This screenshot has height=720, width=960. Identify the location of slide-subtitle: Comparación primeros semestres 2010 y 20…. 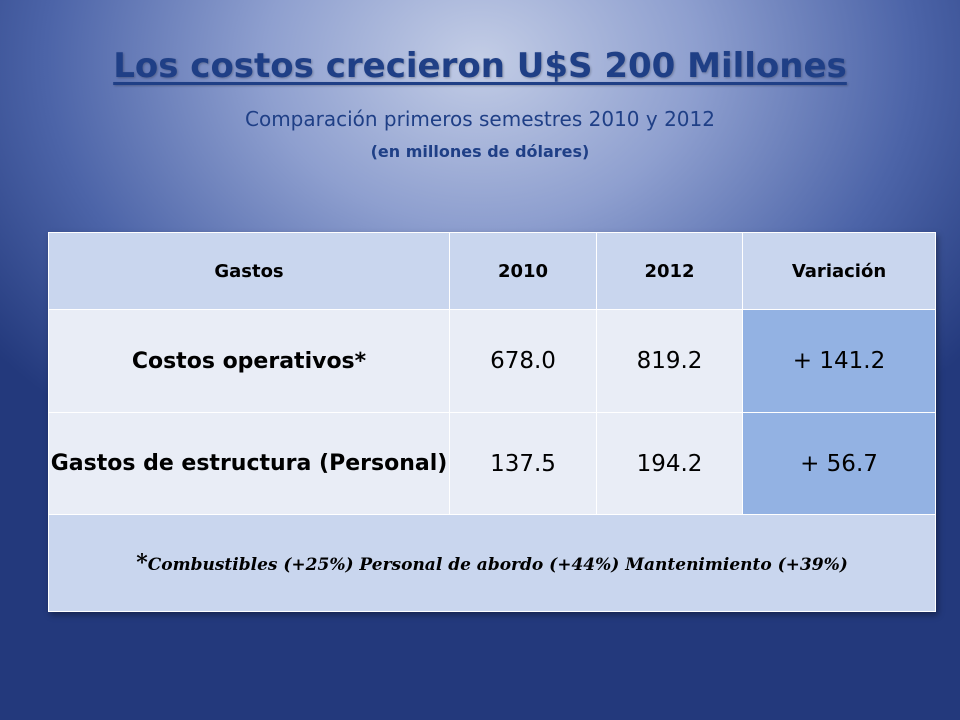
(480, 119).